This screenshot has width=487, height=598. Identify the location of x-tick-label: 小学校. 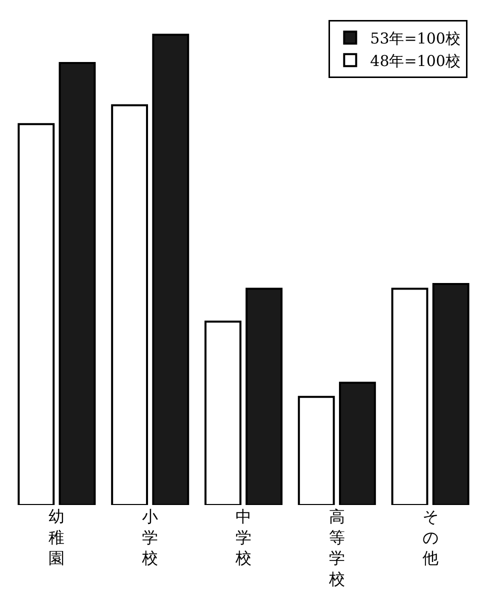
(149, 537).